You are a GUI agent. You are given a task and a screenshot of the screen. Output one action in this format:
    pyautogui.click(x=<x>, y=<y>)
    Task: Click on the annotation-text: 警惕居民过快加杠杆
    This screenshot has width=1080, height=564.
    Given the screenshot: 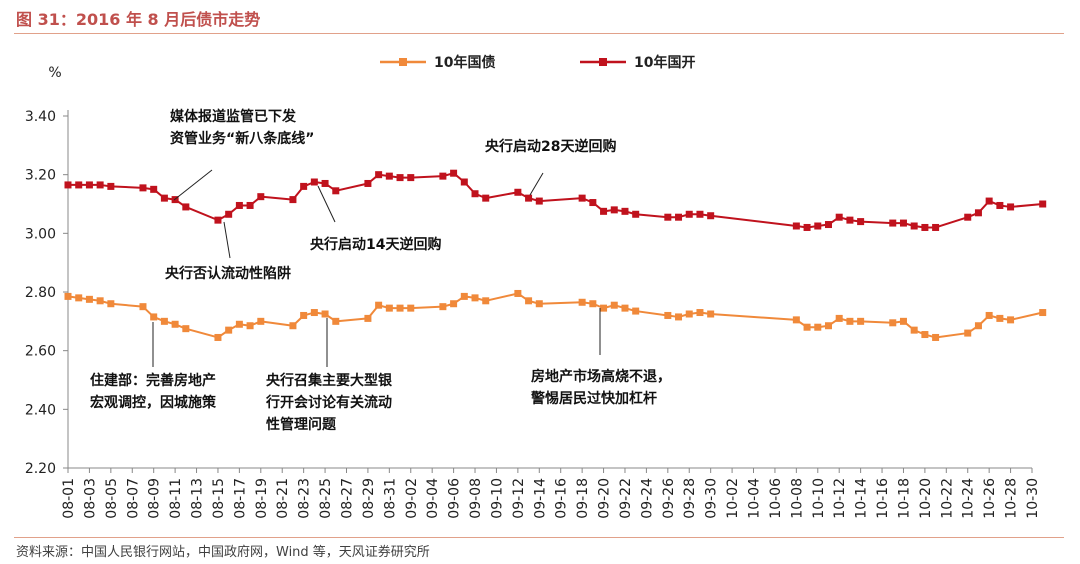 What is the action you would take?
    pyautogui.click(x=594, y=398)
    